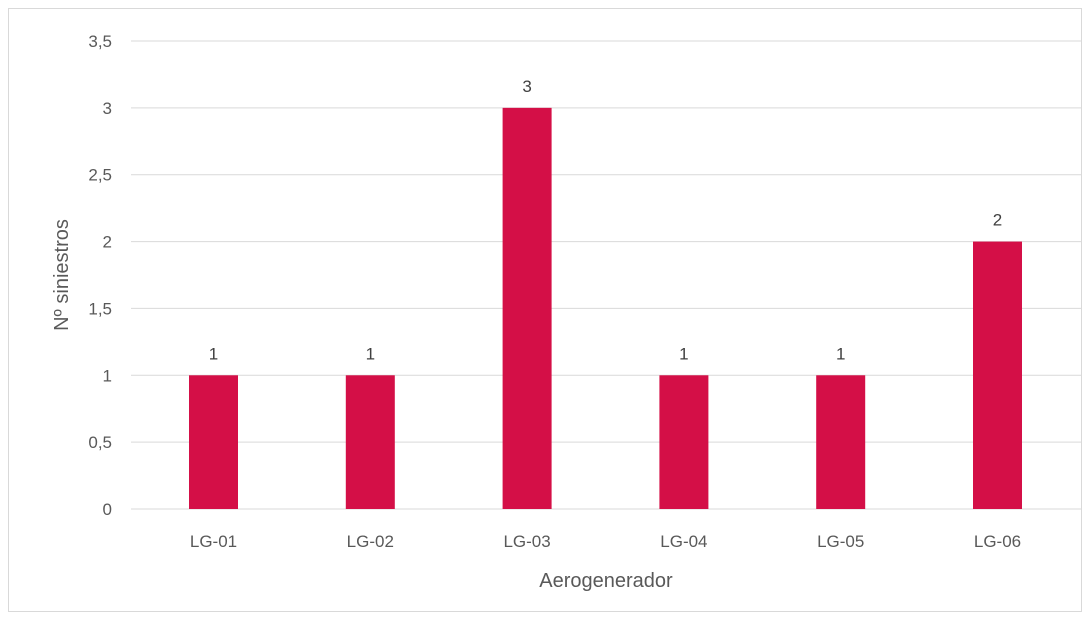  I want to click on x-category-label: LG-05, so click(840, 541).